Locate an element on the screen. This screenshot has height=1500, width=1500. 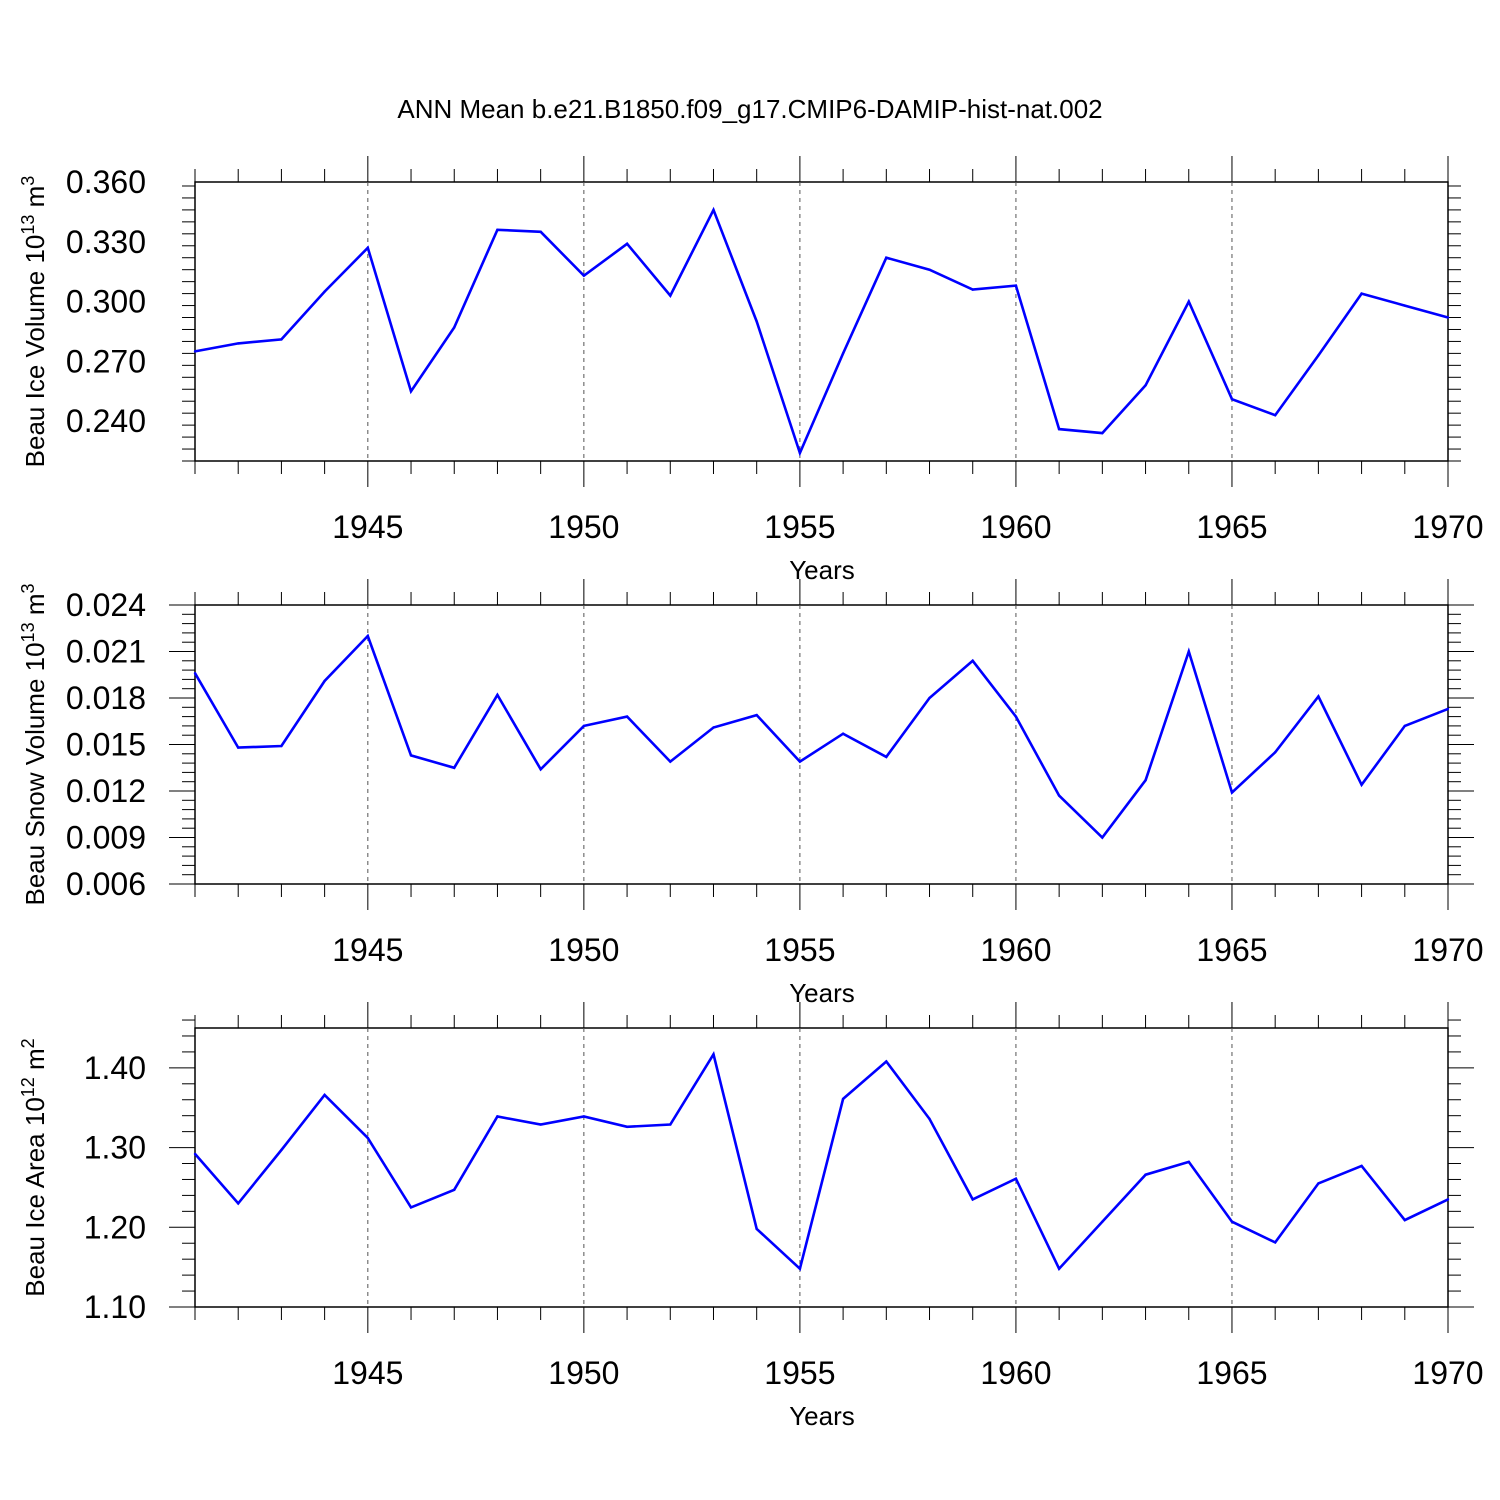
x-tick-label: 1945 is located at coordinates (367, 1373).